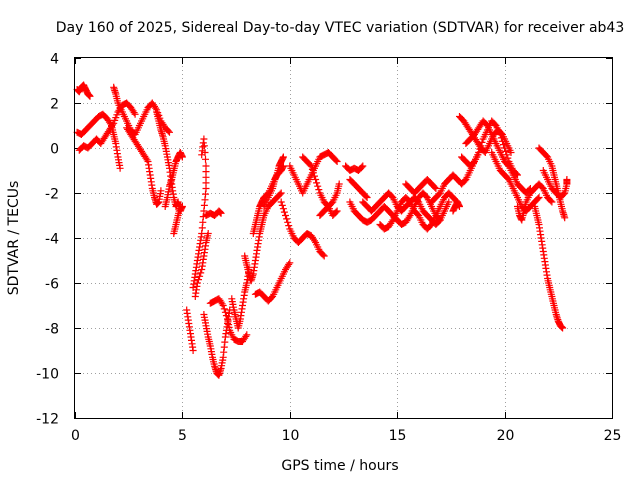  Describe the element at coordinates (339, 466) in the screenshot. I see `x-axis-label: GPS time / hours` at that location.